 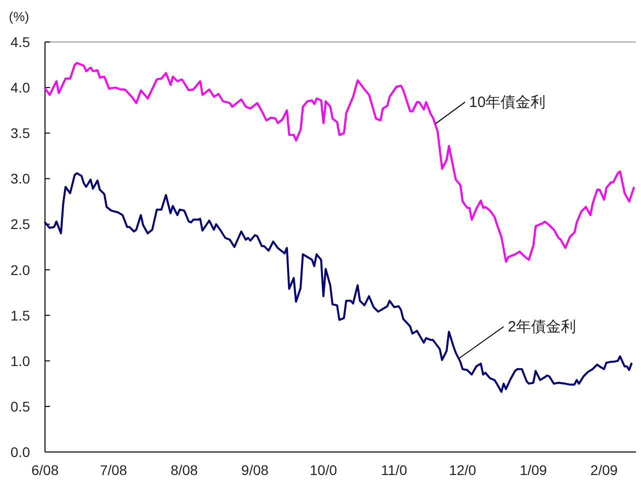 I want to click on y-tick-label: 3.5, so click(x=20, y=133).